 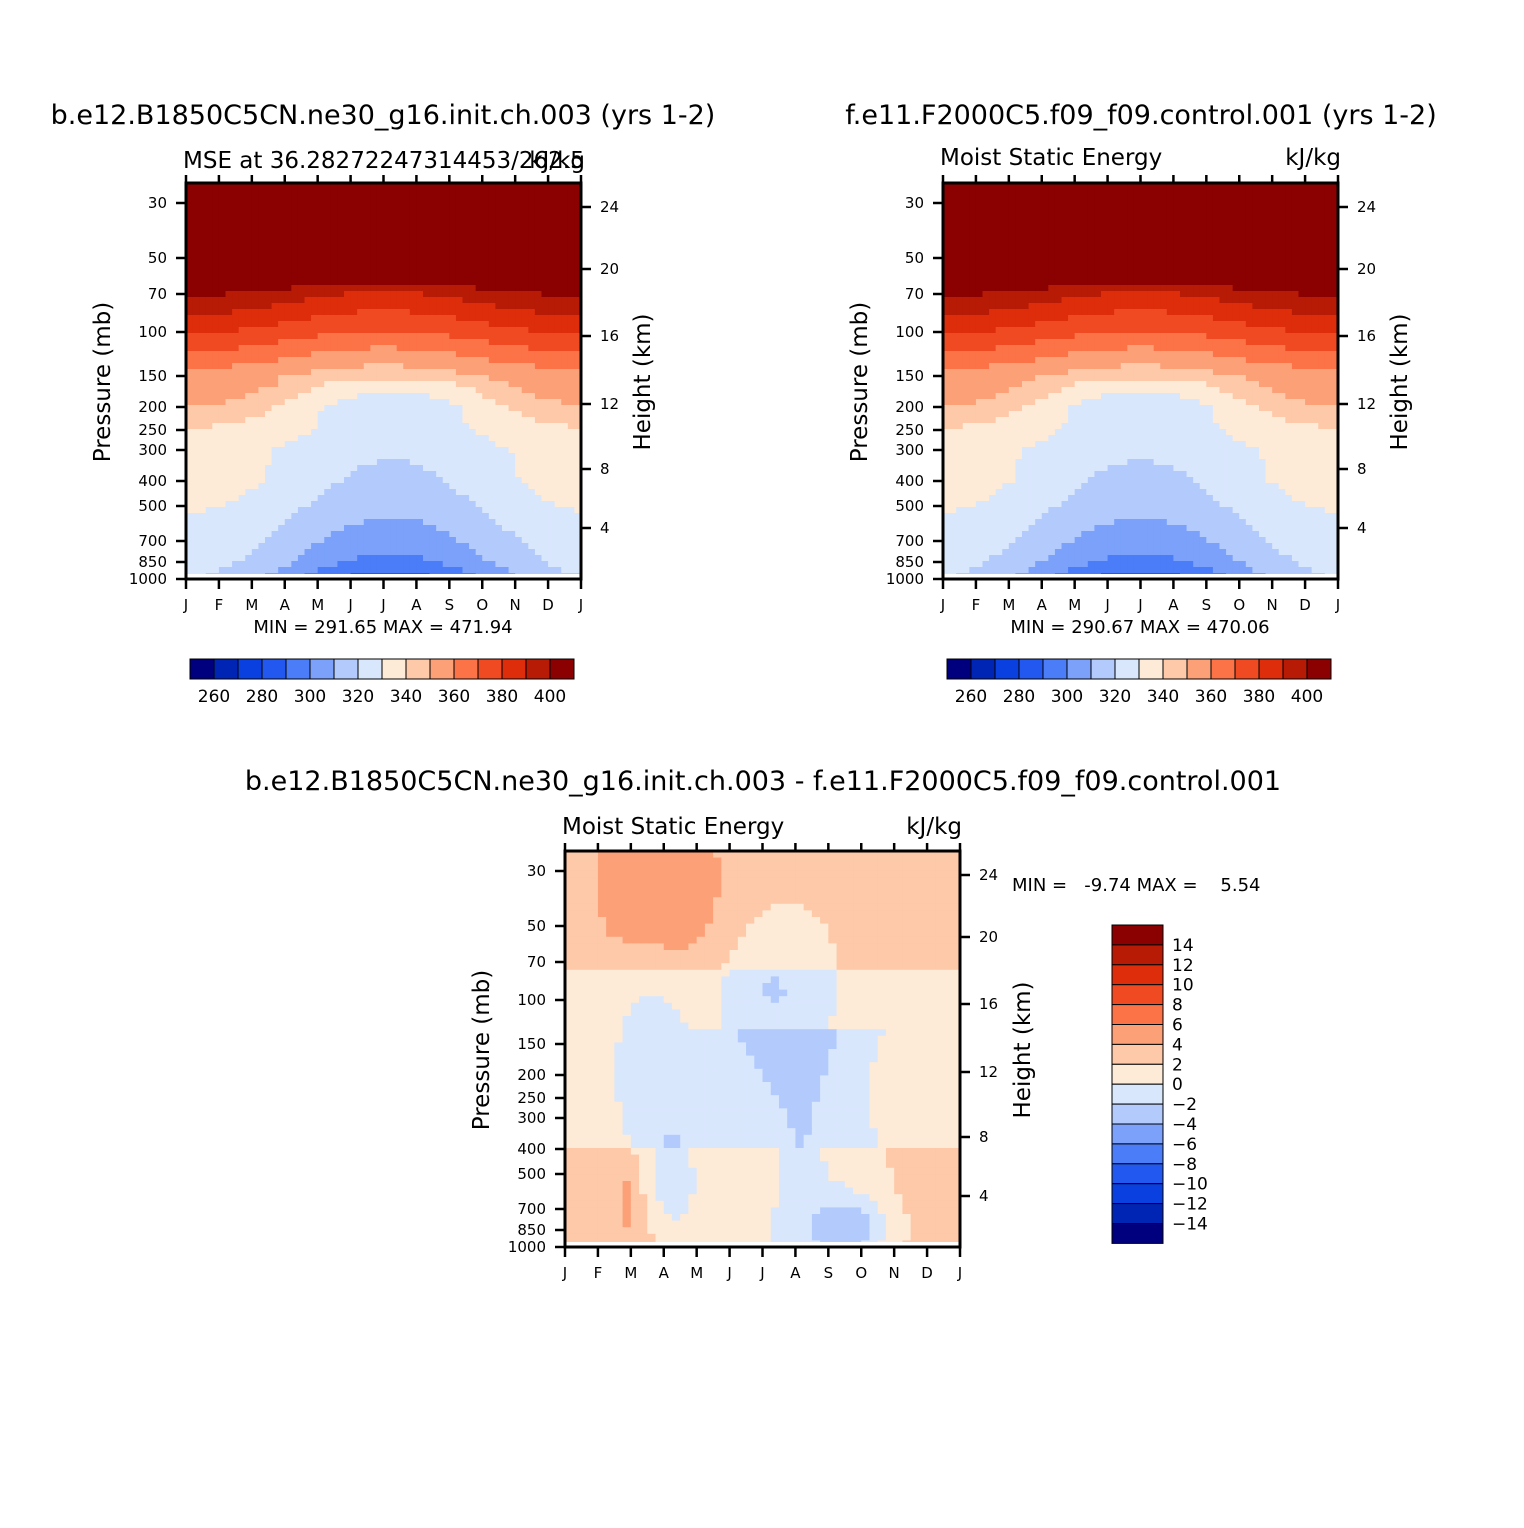 What do you see at coordinates (609, 207) in the screenshot?
I see `y2-tick-label: 24` at bounding box center [609, 207].